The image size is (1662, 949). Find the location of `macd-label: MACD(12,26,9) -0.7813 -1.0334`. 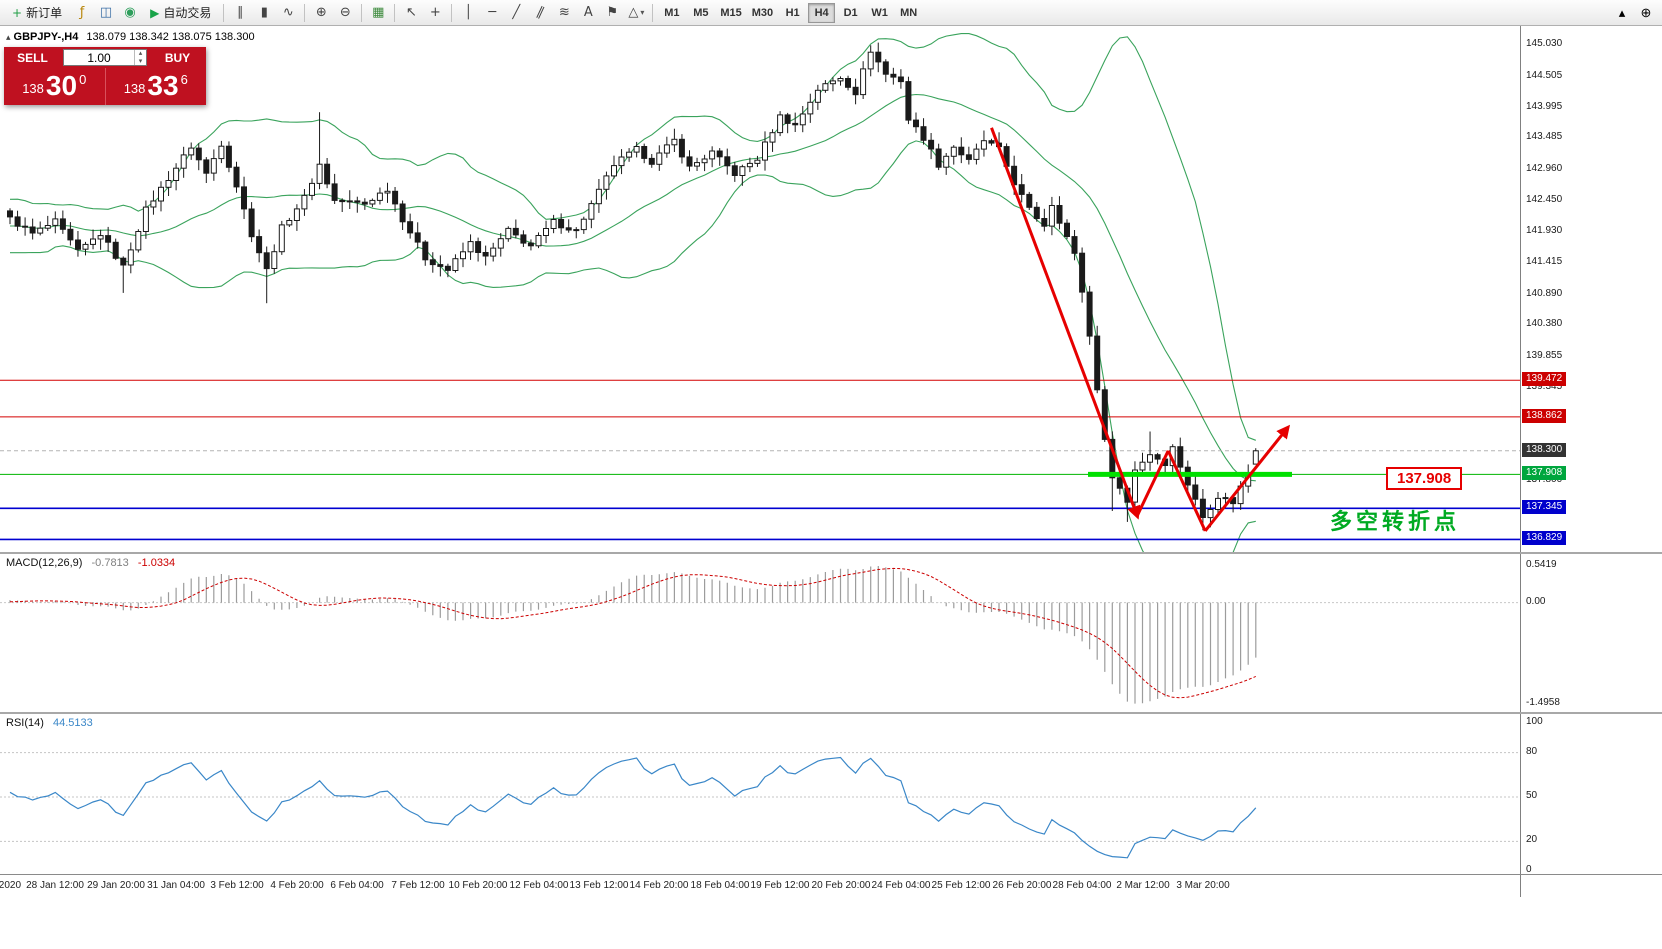

macd-label: MACD(12,26,9) -0.7813 -1.0334 is located at coordinates (90, 563).